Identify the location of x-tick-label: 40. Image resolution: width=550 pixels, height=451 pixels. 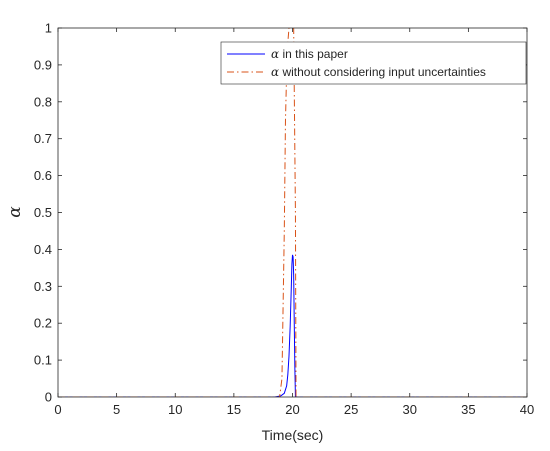
(527, 409).